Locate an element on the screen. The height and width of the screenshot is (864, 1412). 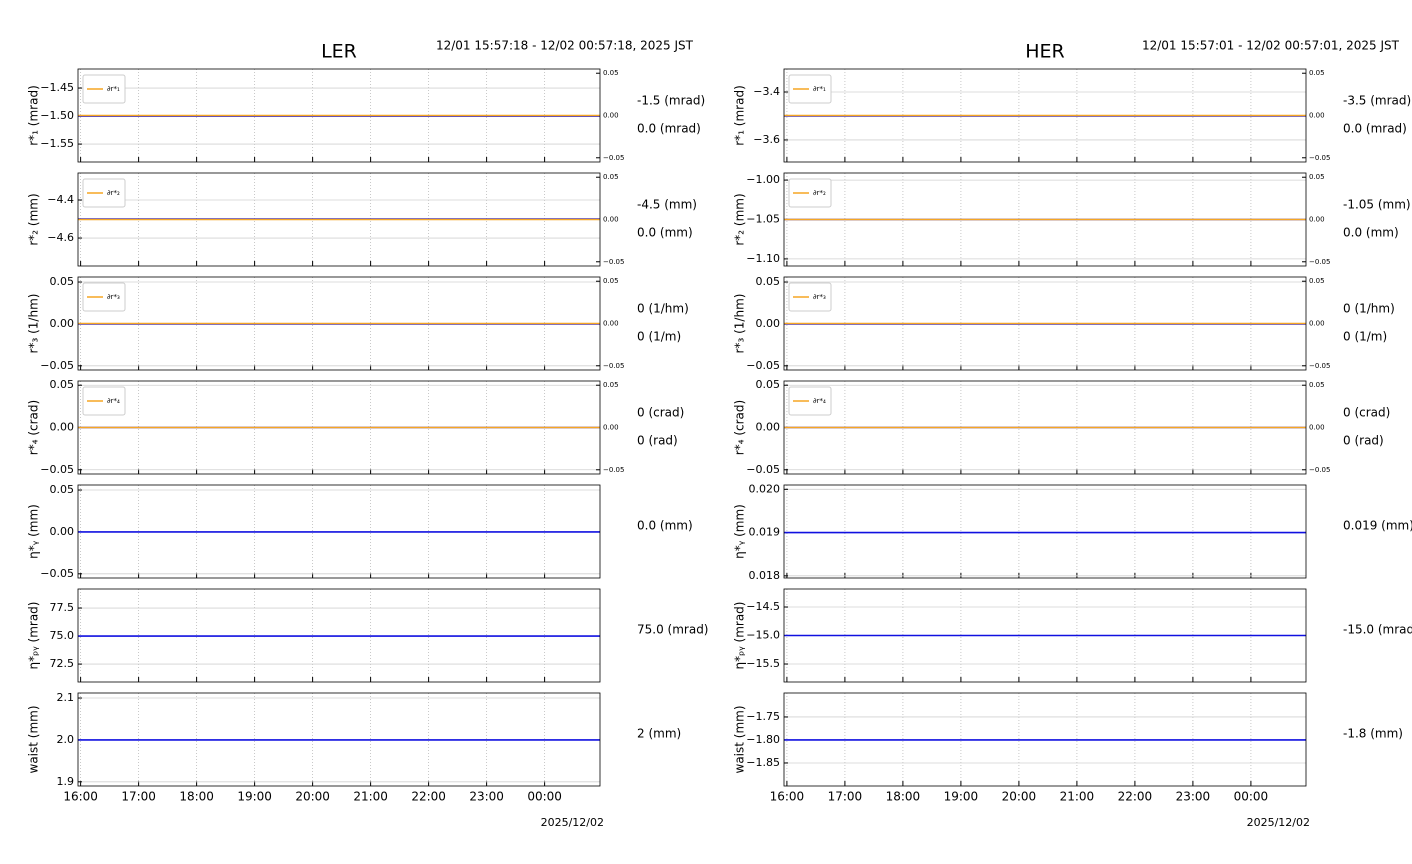
x-axis-label: 2025/12/02 is located at coordinates (1278, 822).